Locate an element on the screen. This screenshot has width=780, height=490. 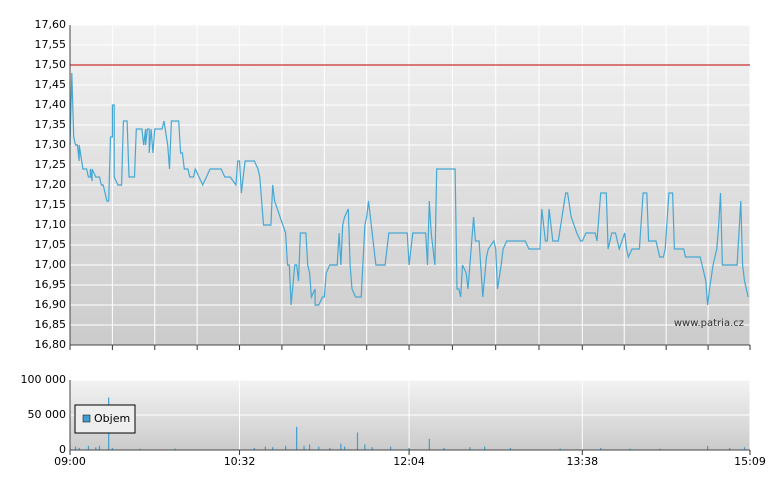
y-tick-label: 17,45 is located at coordinates (51, 84).